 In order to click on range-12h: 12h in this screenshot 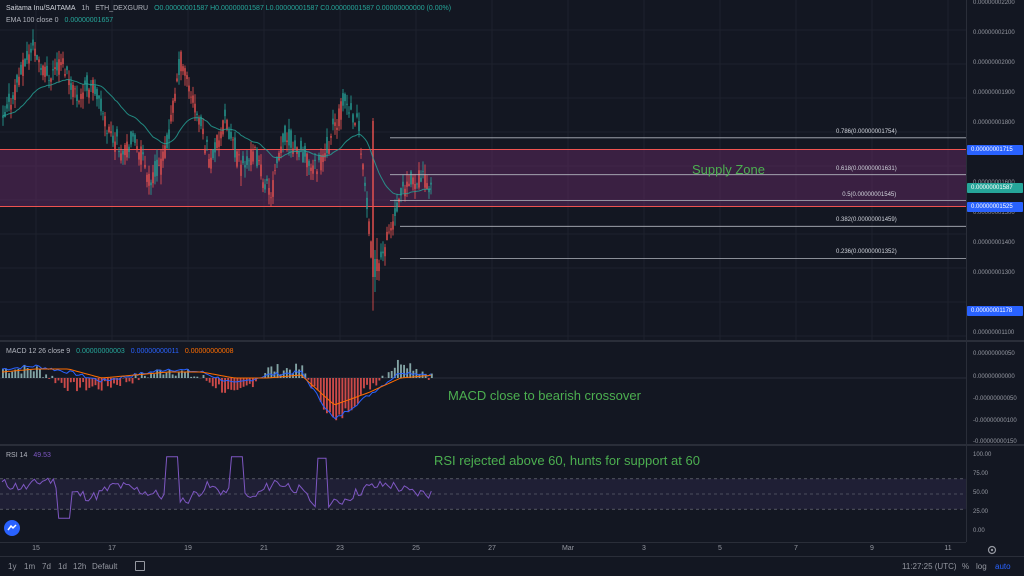, I will do `click(80, 566)`.